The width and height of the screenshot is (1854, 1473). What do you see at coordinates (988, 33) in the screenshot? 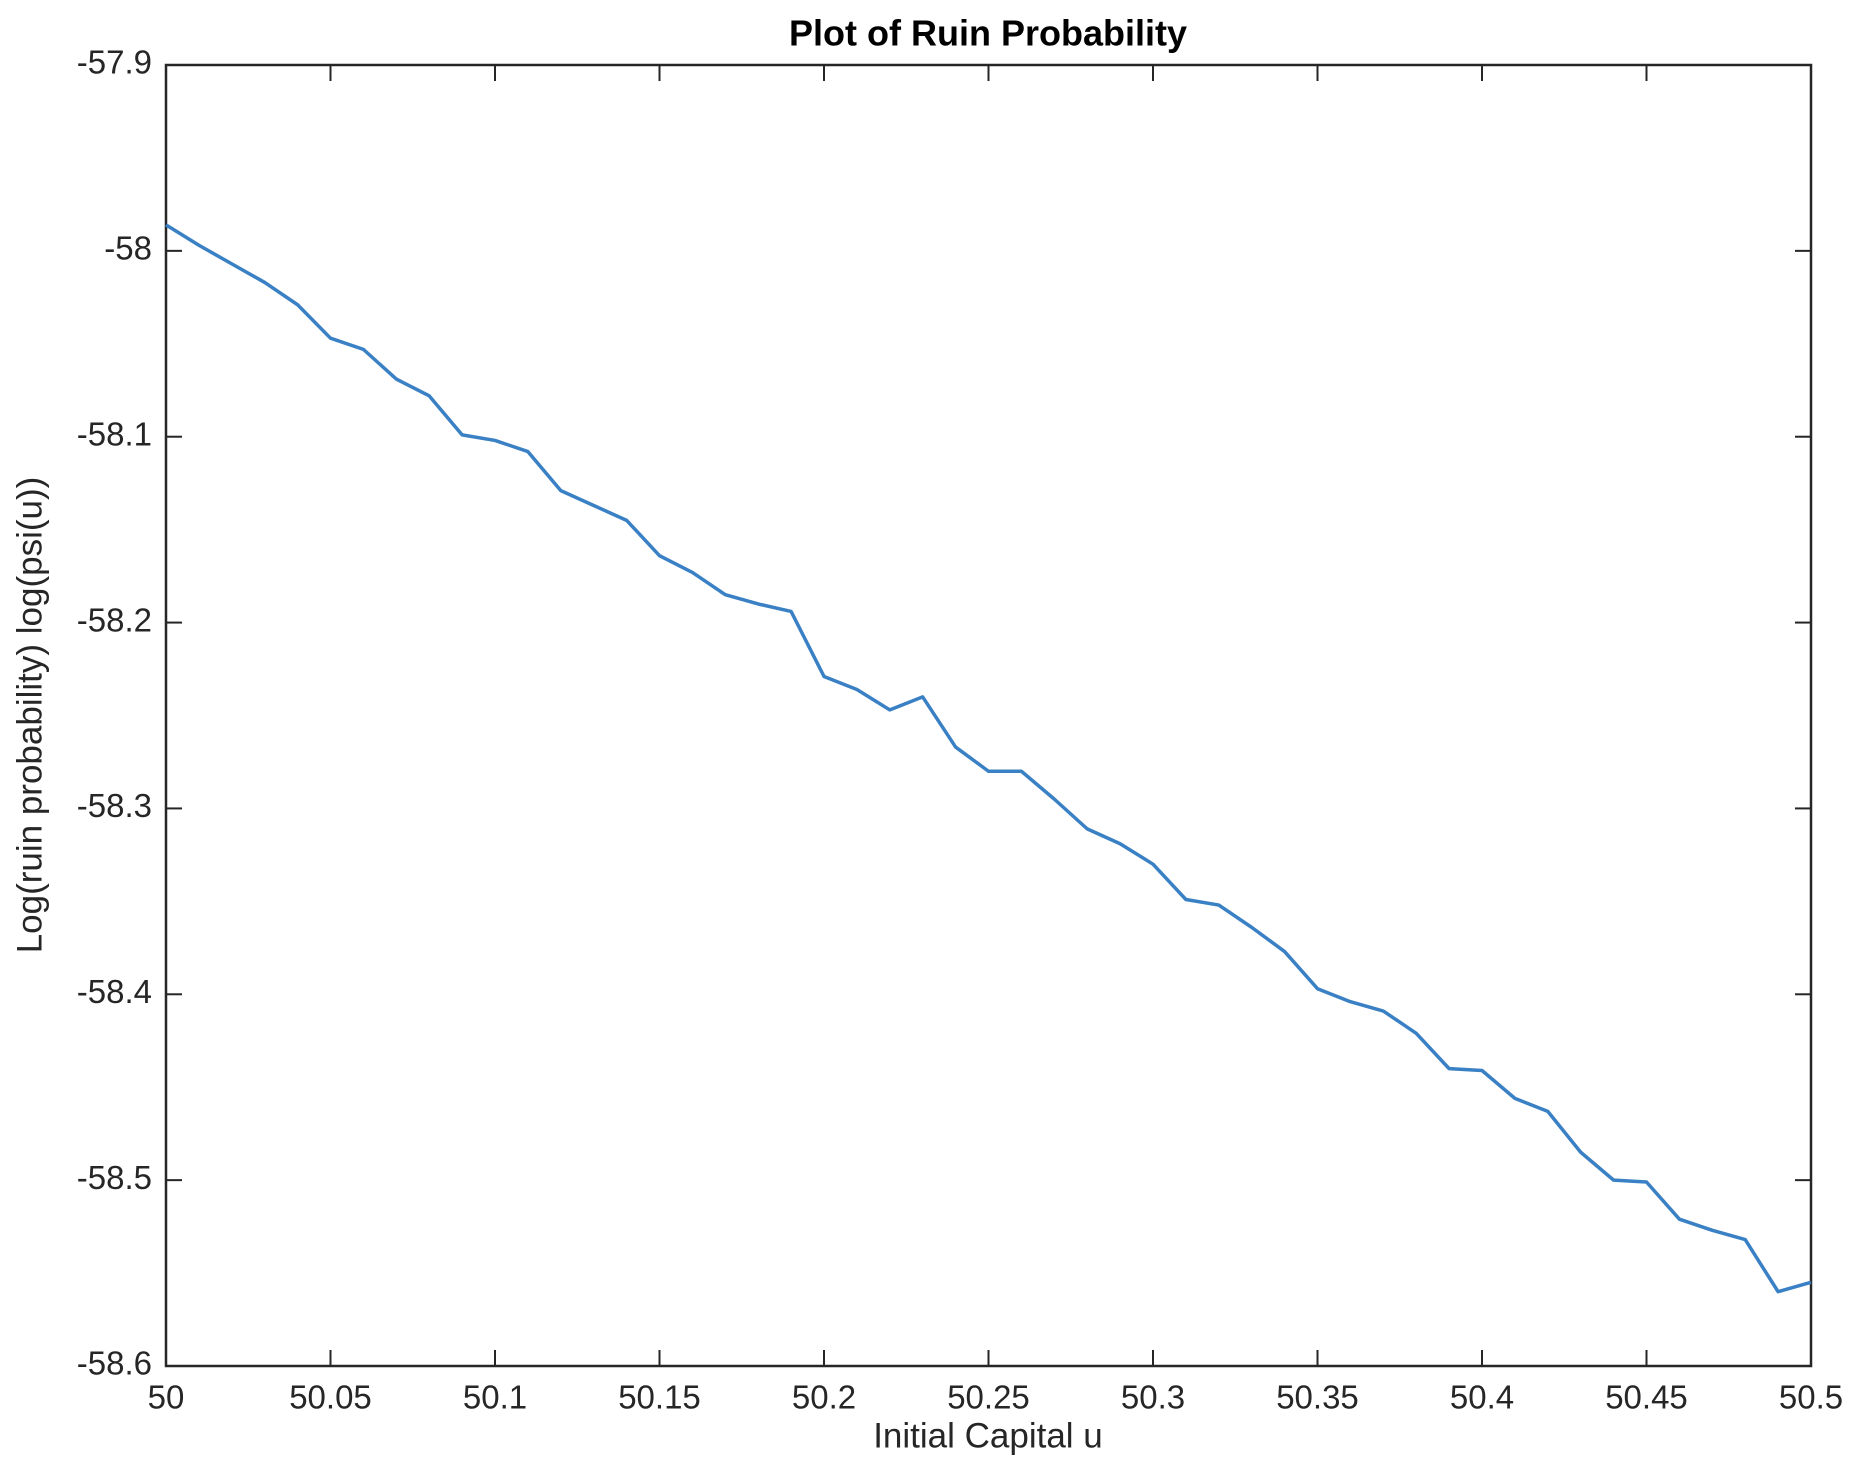
I see `chart-title: Plot of Ruin Probability` at bounding box center [988, 33].